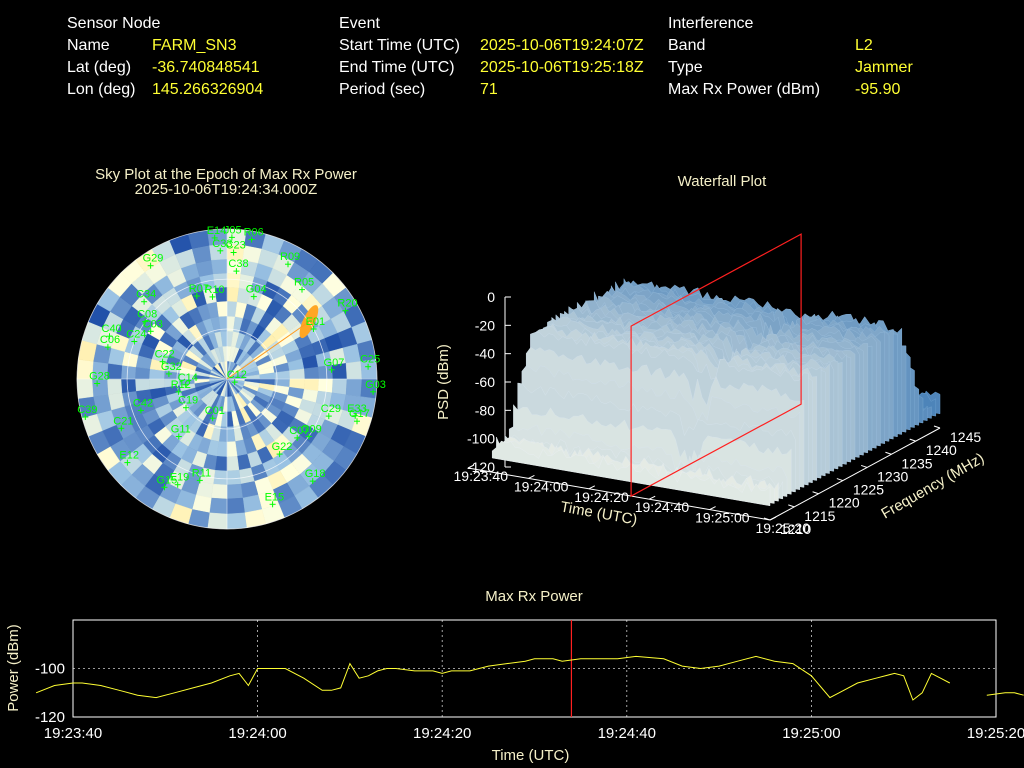 This screenshot has height=768, width=1024. What do you see at coordinates (50, 717) in the screenshot?
I see `y-tick-label: -120` at bounding box center [50, 717].